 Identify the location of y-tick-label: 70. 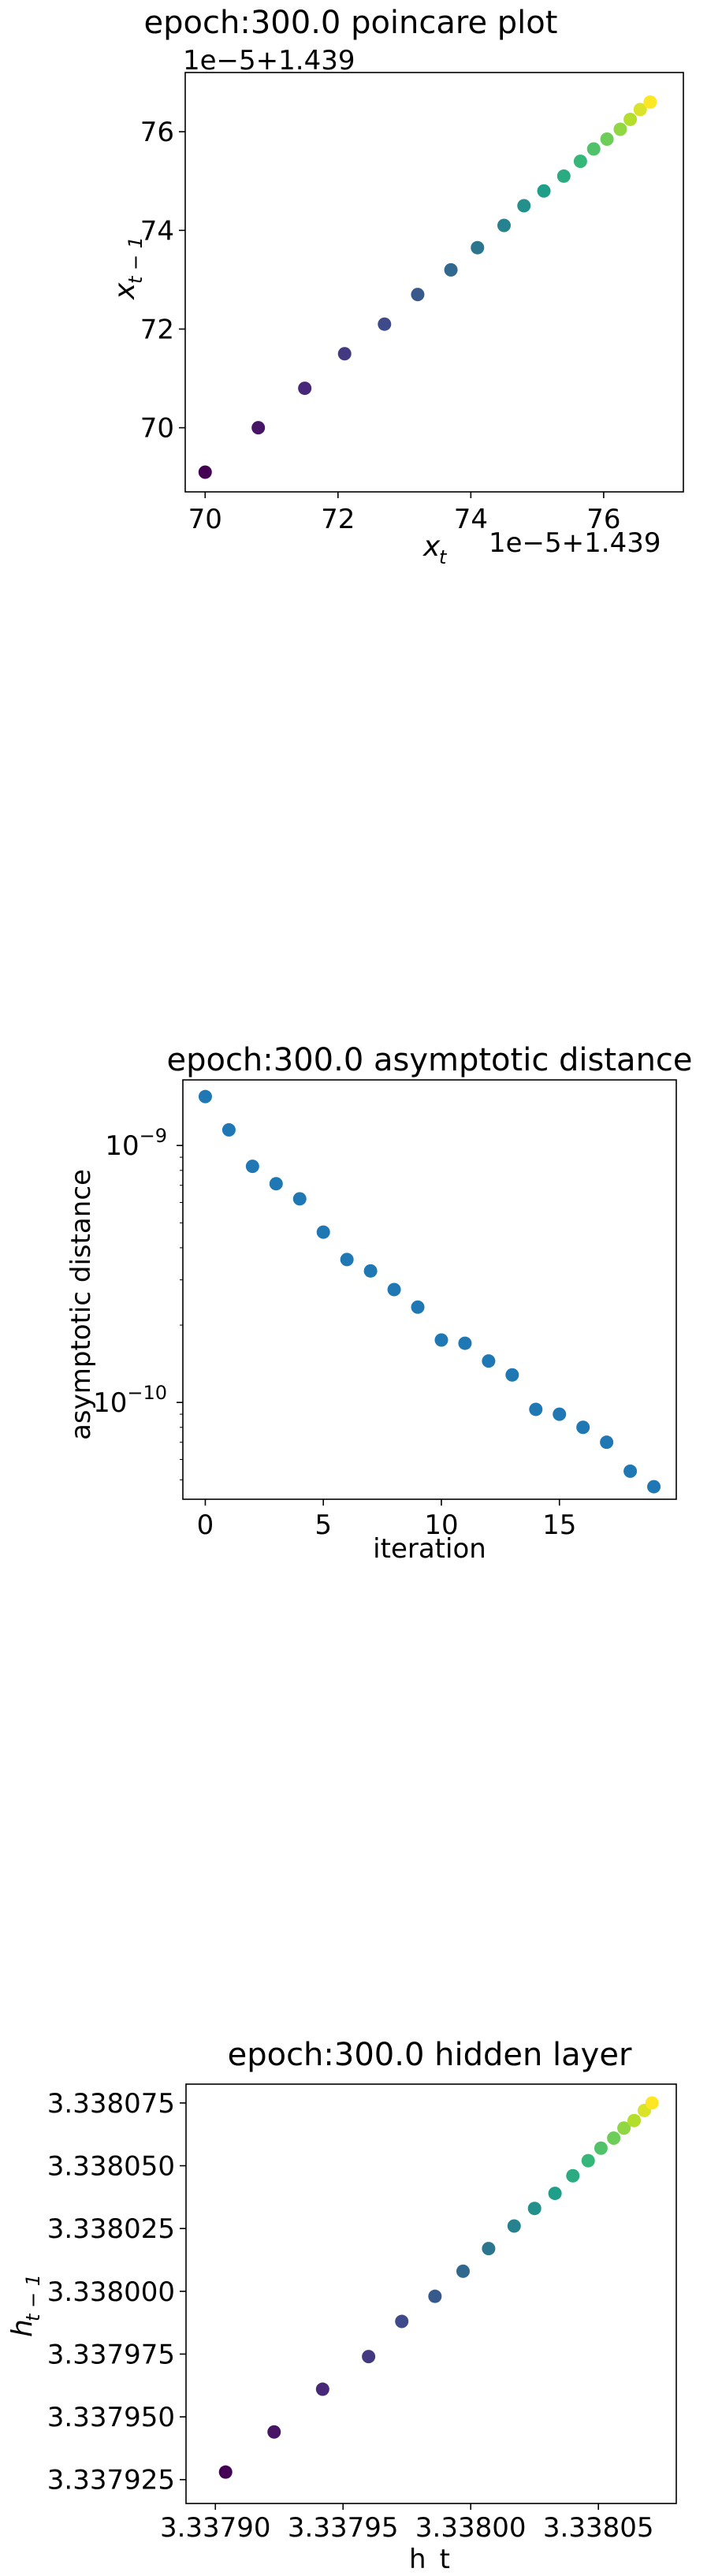
(157, 429).